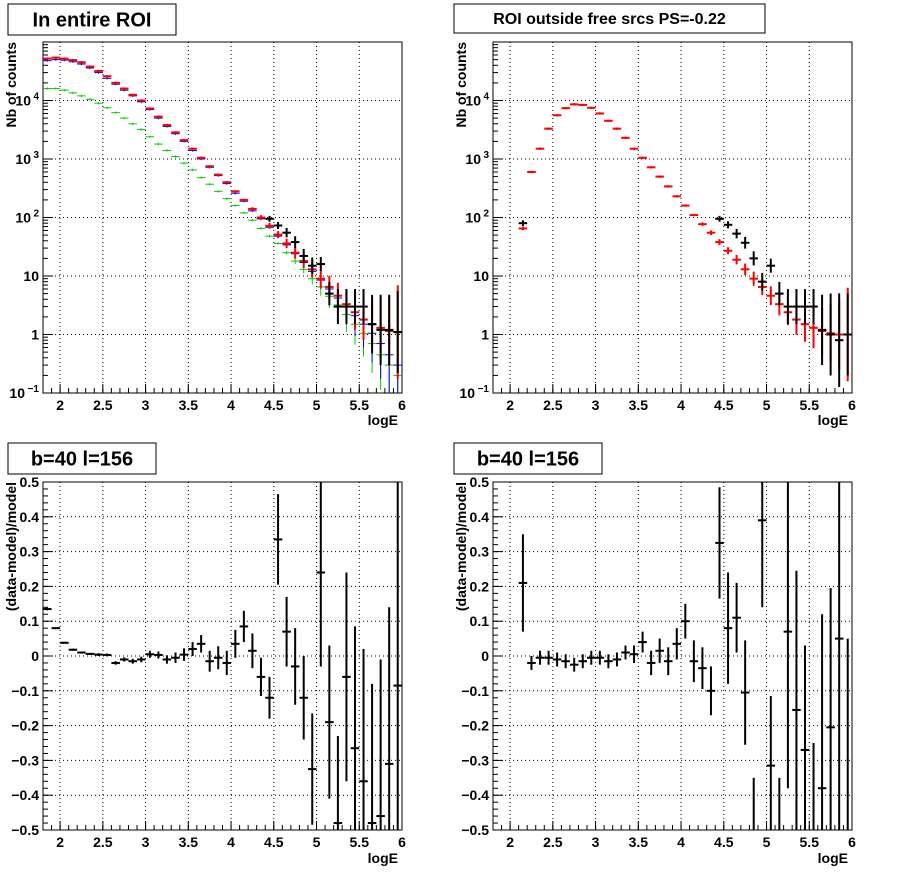 The height and width of the screenshot is (875, 898). What do you see at coordinates (30, 552) in the screenshot?
I see `y-tick-label: 0.3` at bounding box center [30, 552].